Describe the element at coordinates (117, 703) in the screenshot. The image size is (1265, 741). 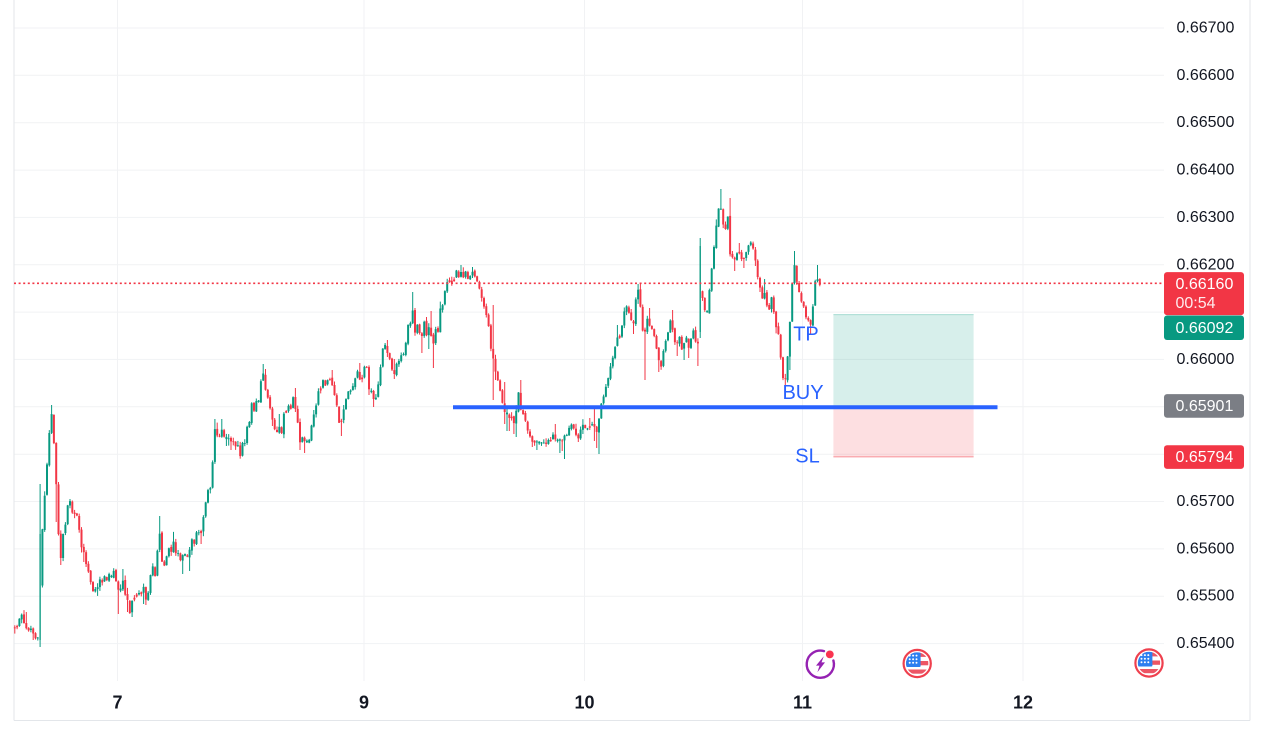
I see `svg-text: 7` at that location.